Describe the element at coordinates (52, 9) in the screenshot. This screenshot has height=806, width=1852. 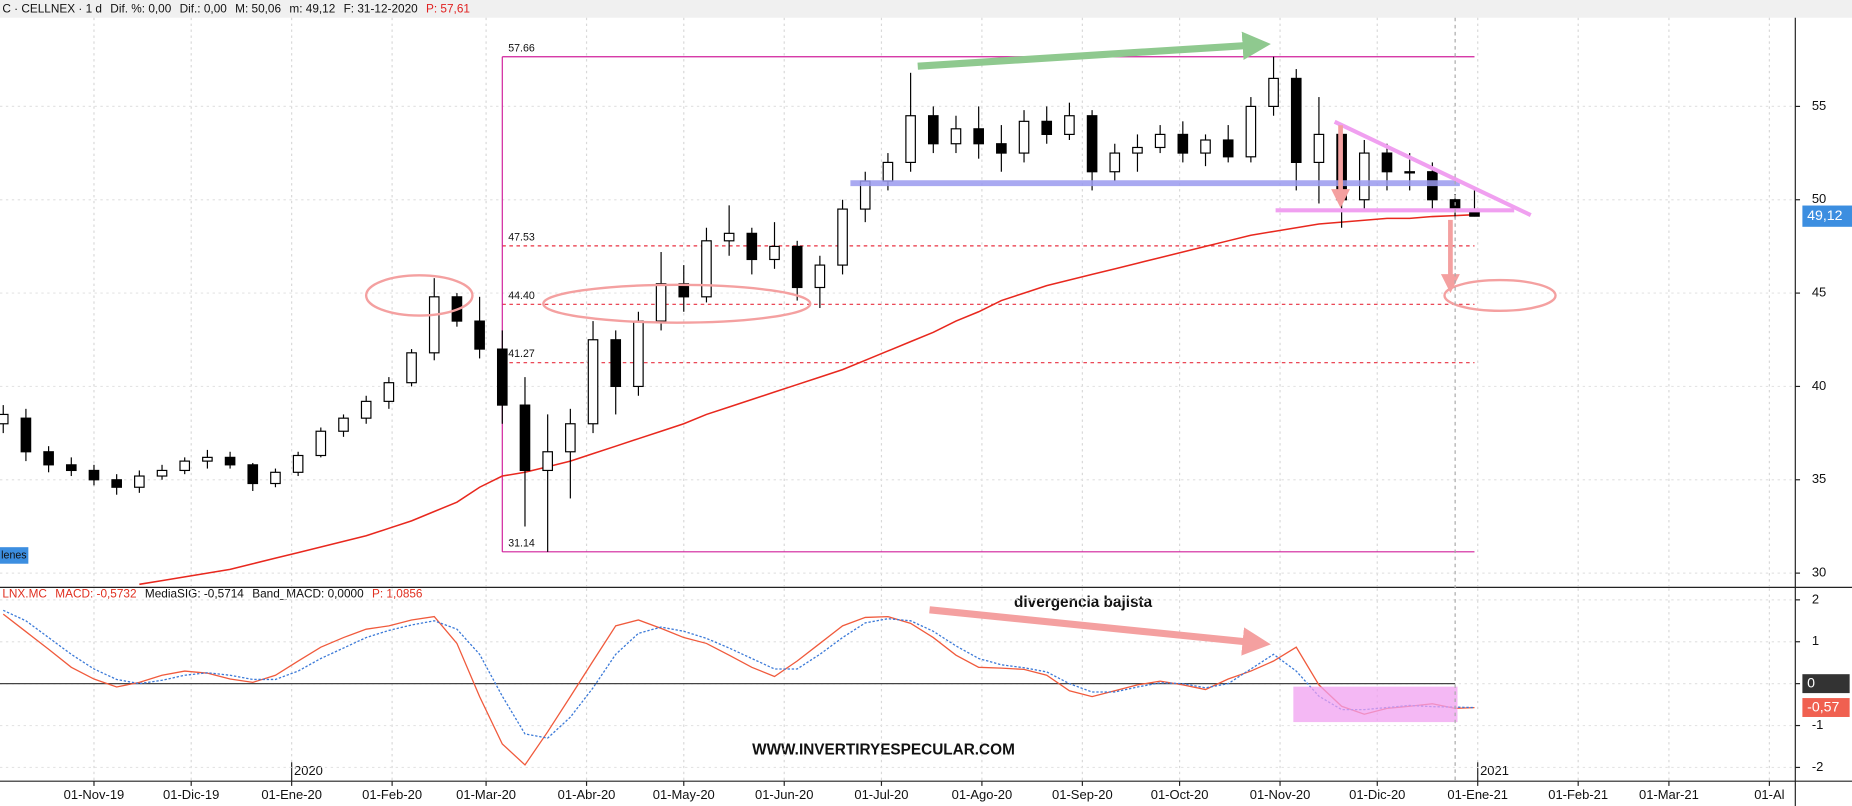
I see `header-part: C · CELLNEX · 1 d` at that location.